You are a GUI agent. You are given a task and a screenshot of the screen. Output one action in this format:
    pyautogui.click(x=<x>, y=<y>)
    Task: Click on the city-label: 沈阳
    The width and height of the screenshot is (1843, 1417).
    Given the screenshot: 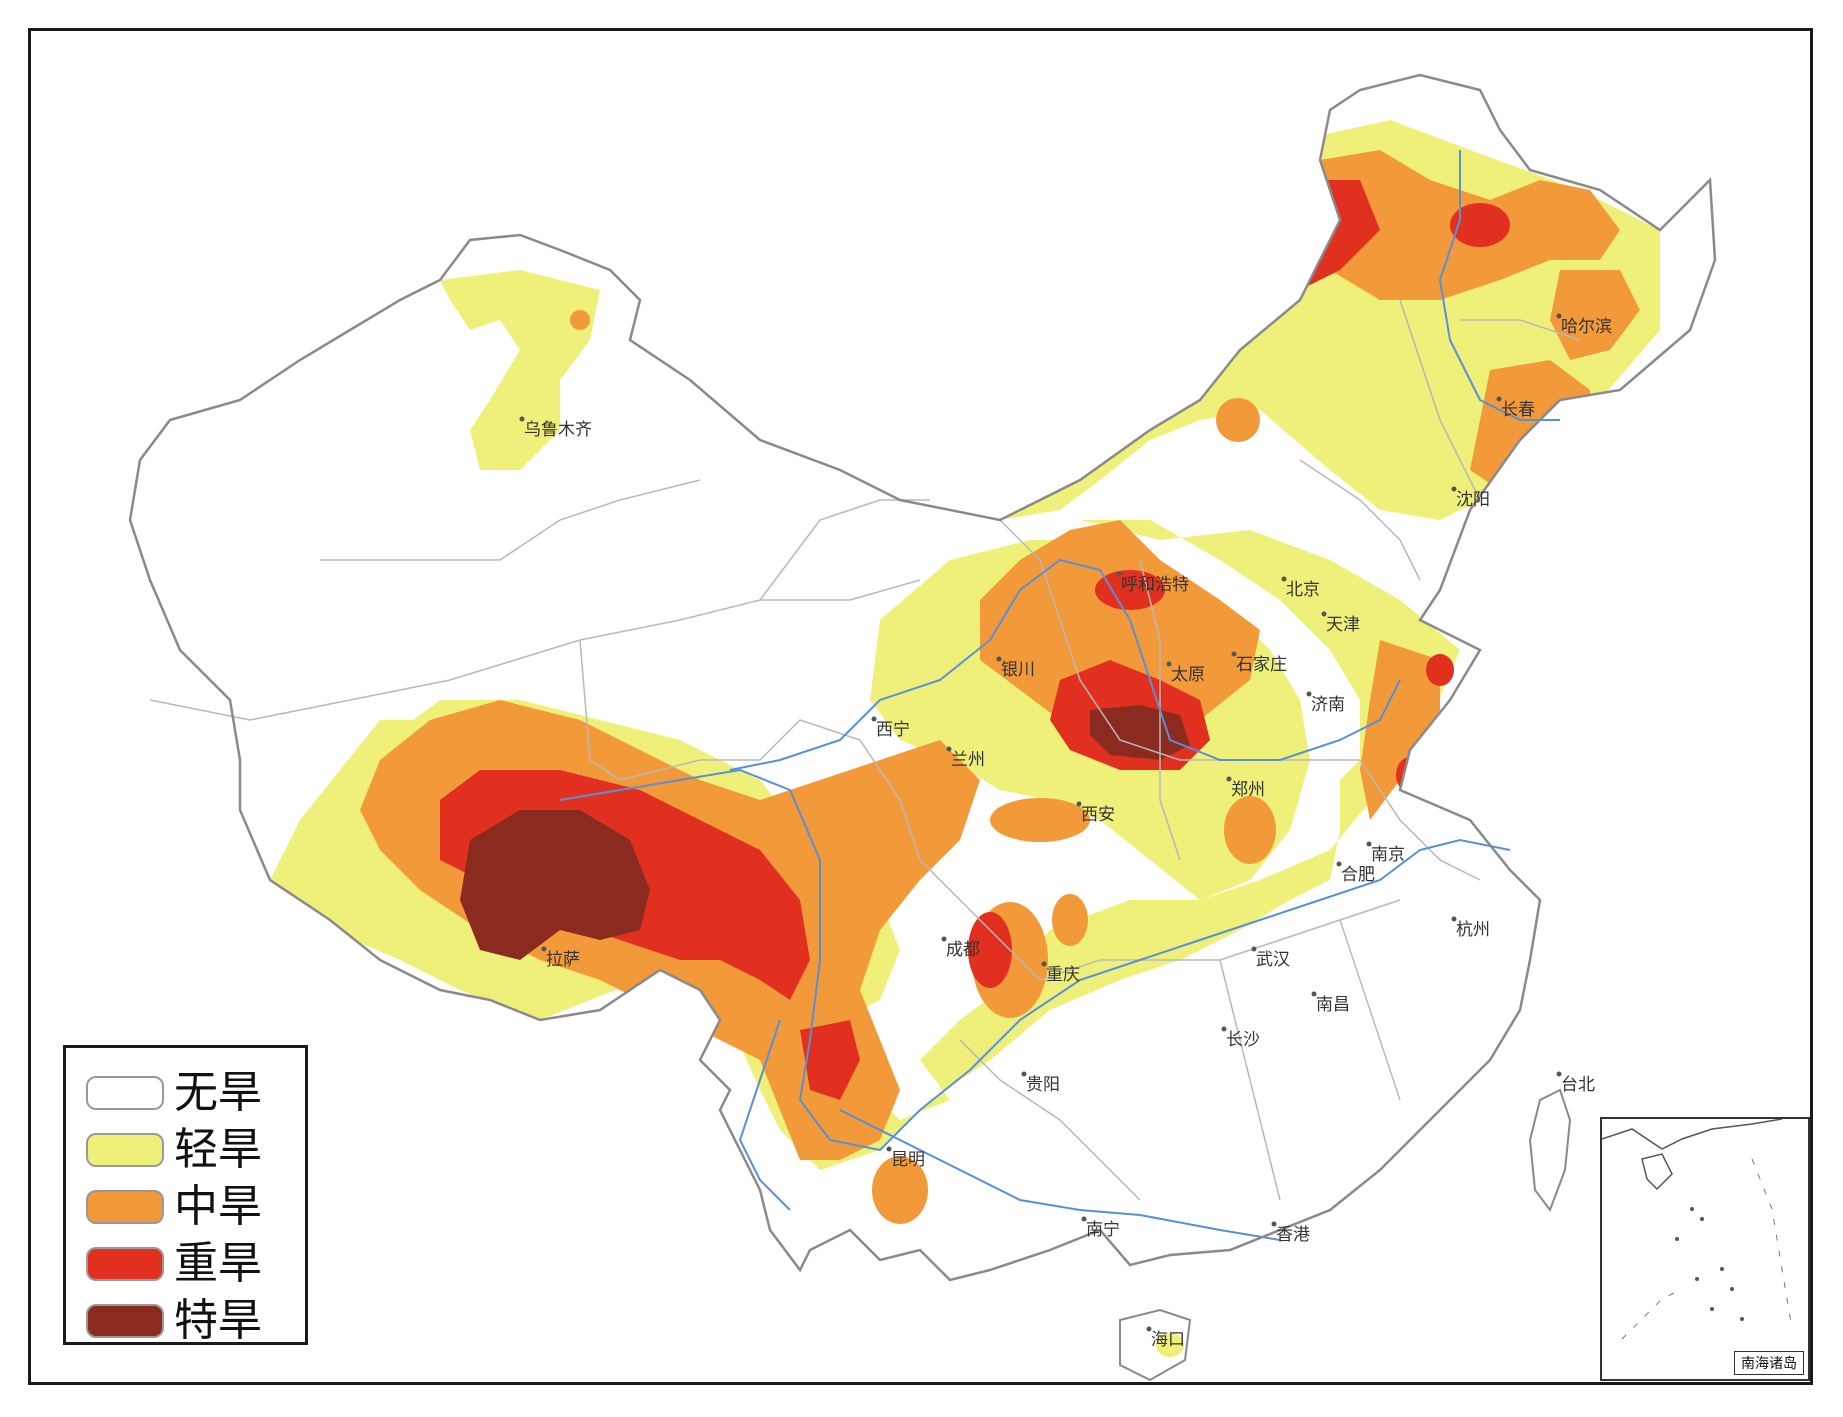 What is the action you would take?
    pyautogui.click(x=1473, y=500)
    